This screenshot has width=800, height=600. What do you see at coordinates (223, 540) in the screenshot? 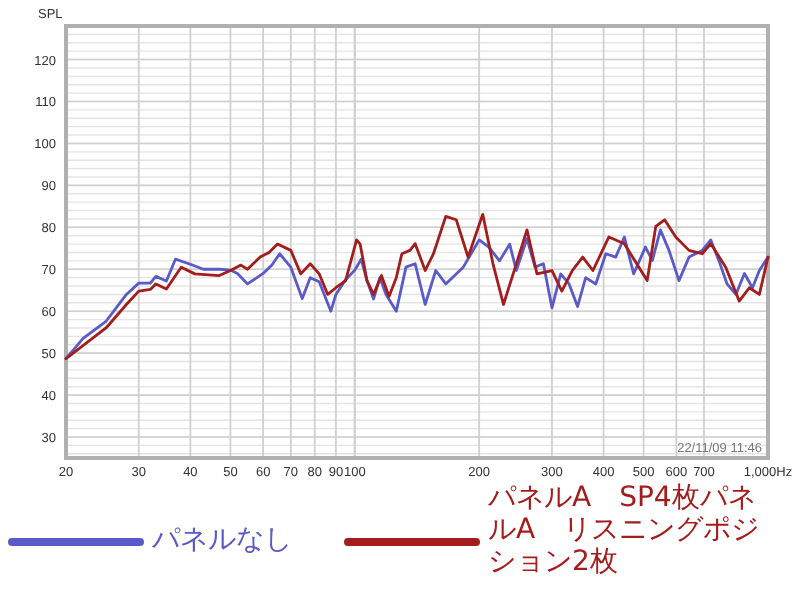
I see `legend-label: パネルなし` at bounding box center [223, 540].